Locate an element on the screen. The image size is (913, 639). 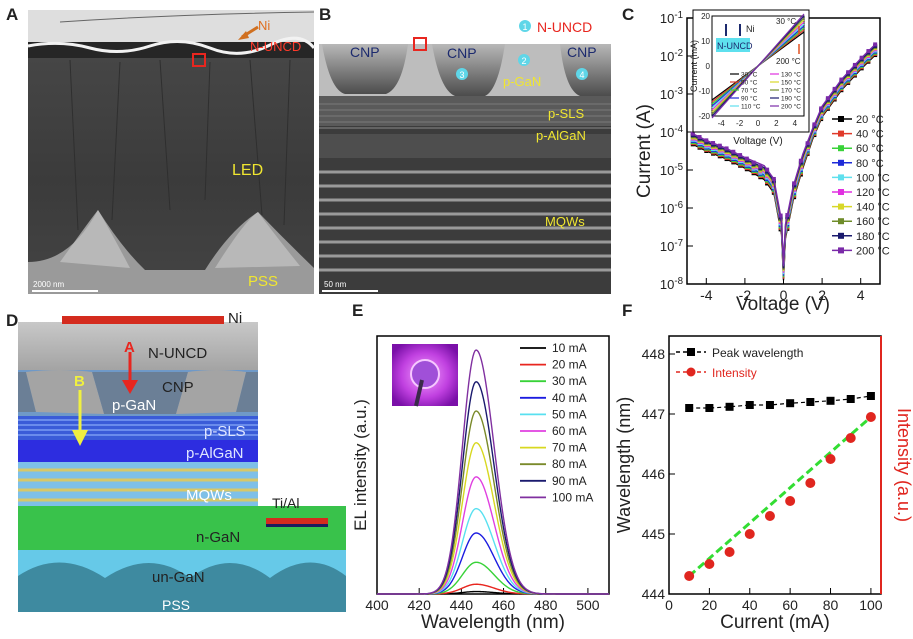
panel-b-mqw-lines is located at coordinates (465, 221).